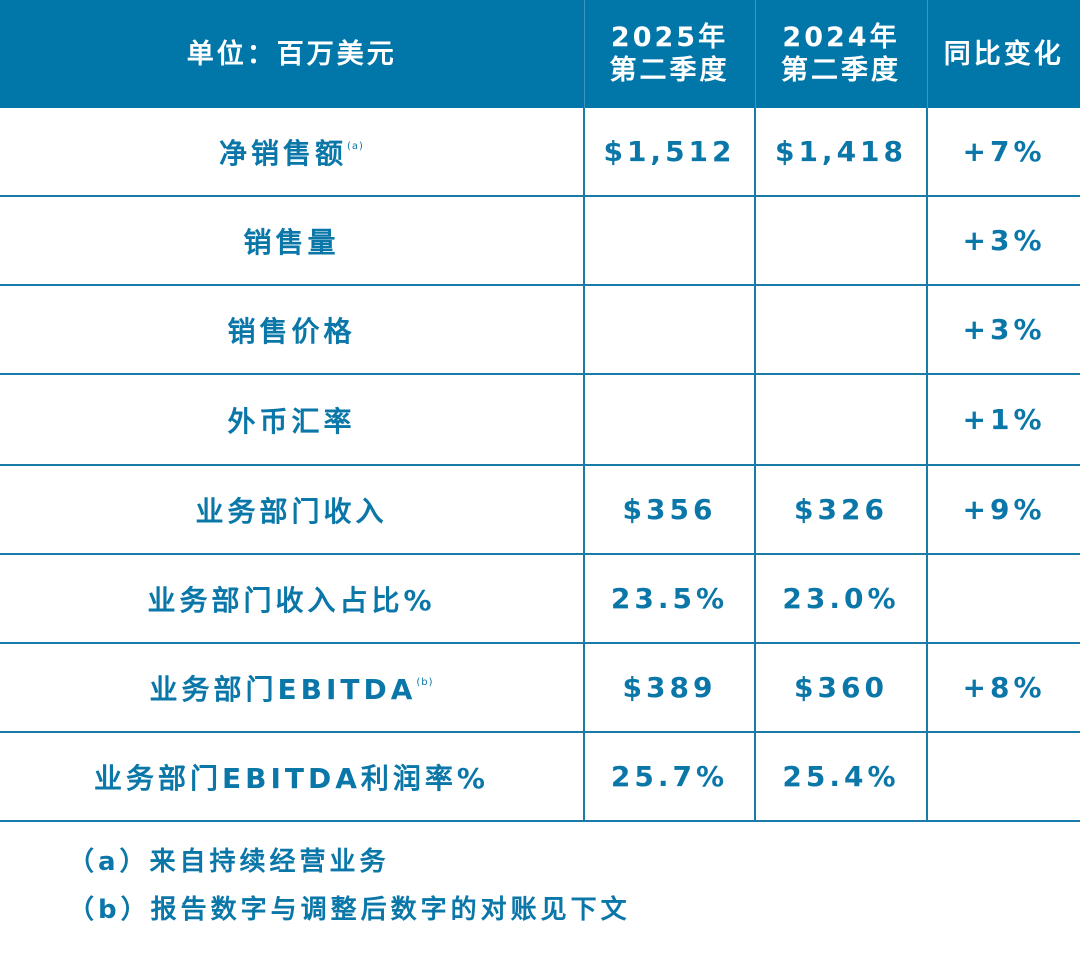 The height and width of the screenshot is (959, 1080). What do you see at coordinates (283, 153) in the screenshot?
I see `row-label-text: 净销售额` at bounding box center [283, 153].